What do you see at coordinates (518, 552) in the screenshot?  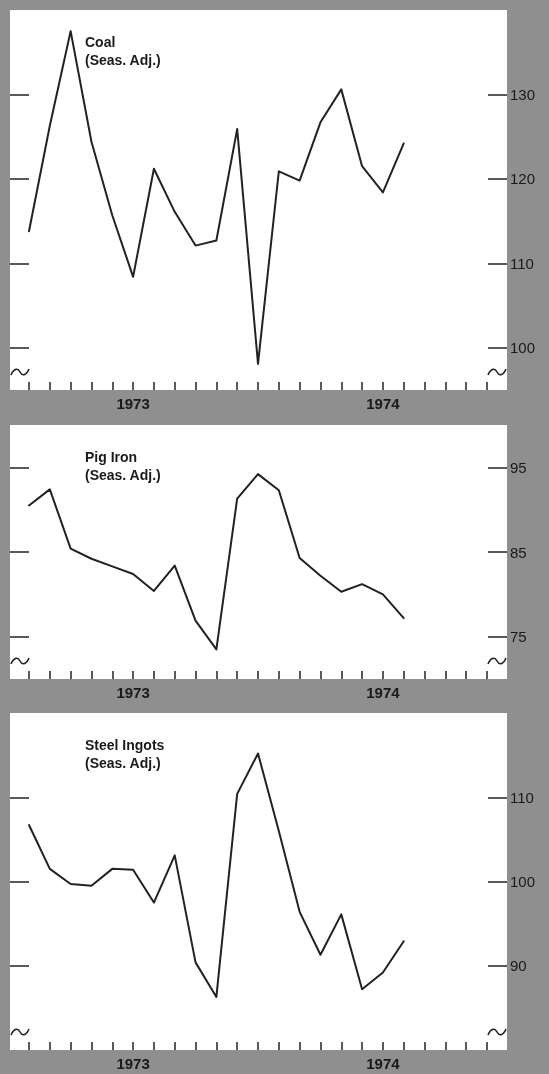 I see `y-tick-label: 85` at bounding box center [518, 552].